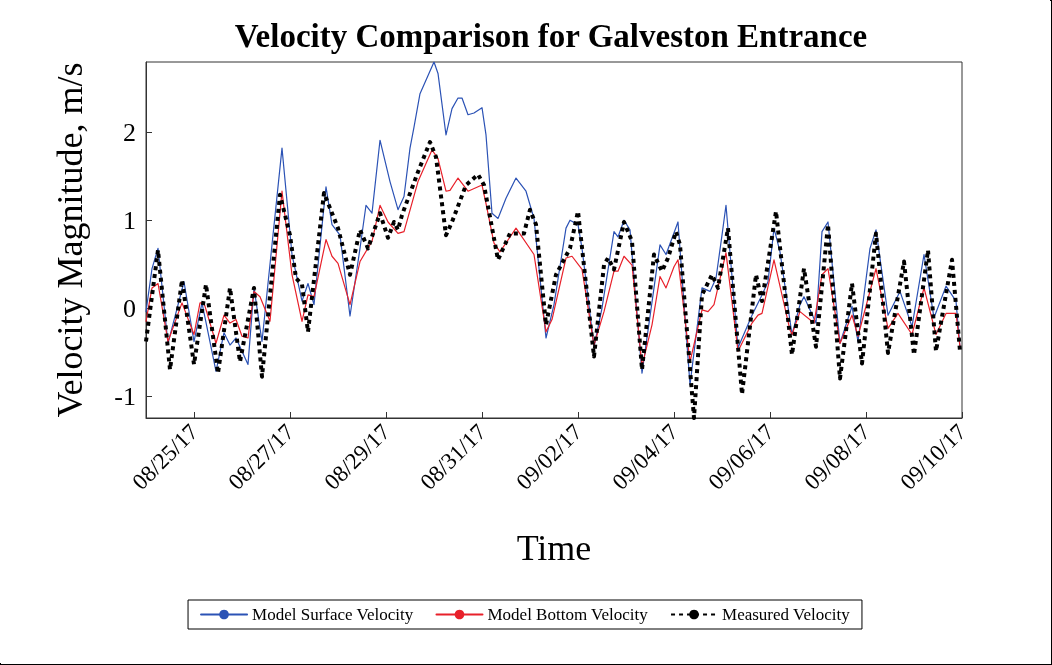 Image resolution: width=1052 pixels, height=665 pixels. Describe the element at coordinates (129, 220) in the screenshot. I see `y-tick-label: 1` at that location.